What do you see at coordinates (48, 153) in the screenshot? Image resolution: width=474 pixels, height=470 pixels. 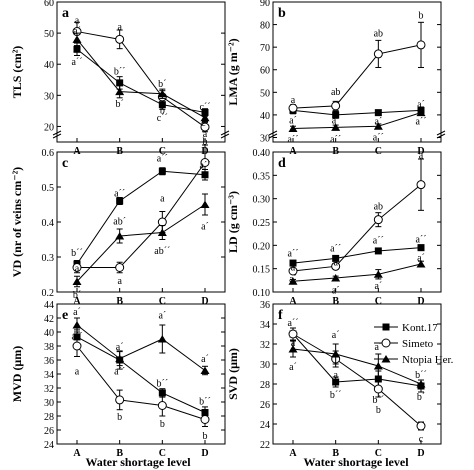 I see `y-tick-label: 0.6` at bounding box center [48, 153].